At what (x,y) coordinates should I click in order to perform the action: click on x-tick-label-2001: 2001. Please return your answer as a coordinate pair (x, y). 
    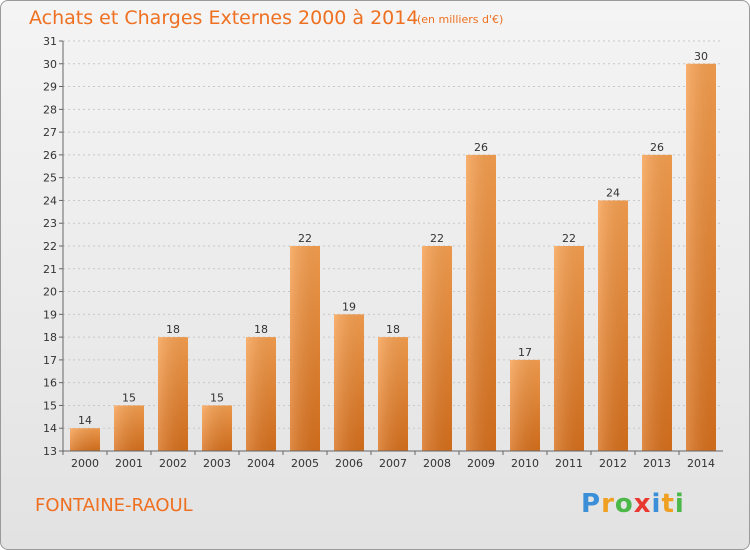
    Looking at the image, I should click on (129, 463).